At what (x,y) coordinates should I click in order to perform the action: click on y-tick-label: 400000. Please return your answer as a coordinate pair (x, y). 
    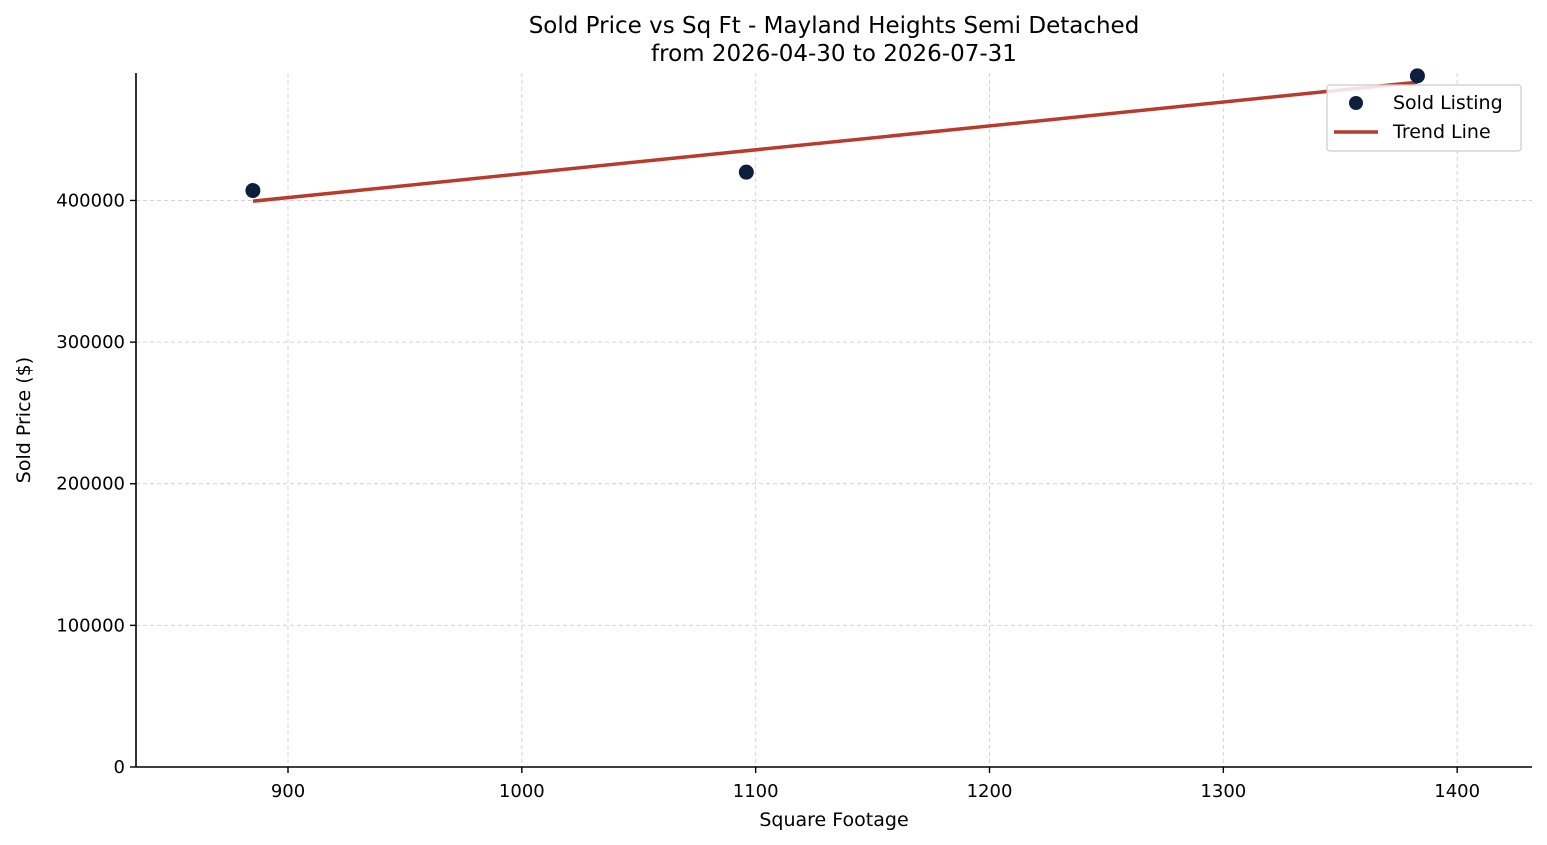
    Looking at the image, I should click on (90, 200).